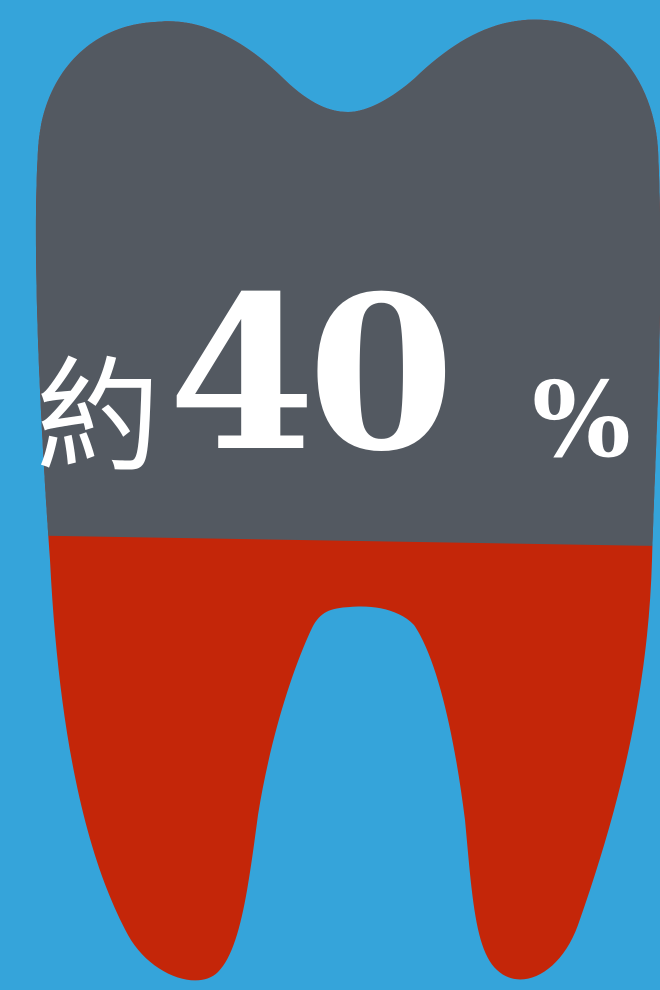  Describe the element at coordinates (311, 373) in the screenshot. I see `percentage-value: 40` at that location.